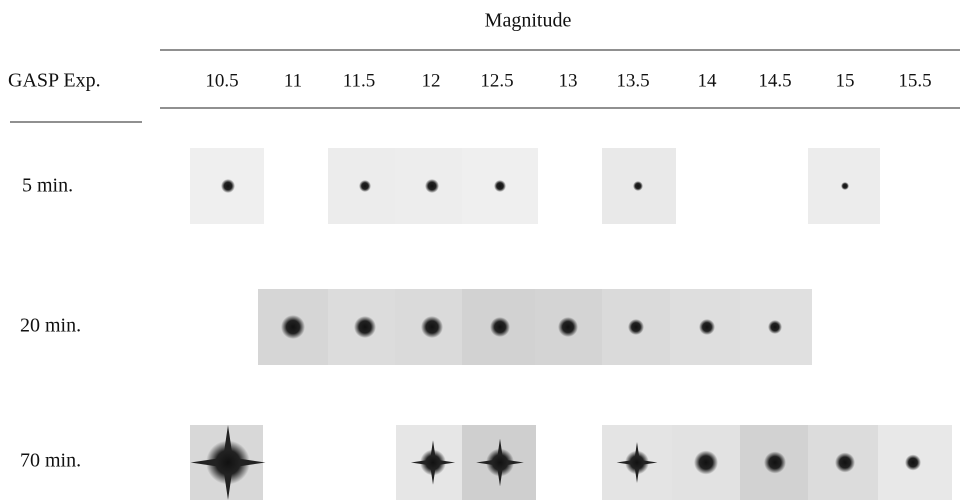 Image resolution: width=960 pixels, height=500 pixels. I want to click on column-label: 11, so click(293, 80).